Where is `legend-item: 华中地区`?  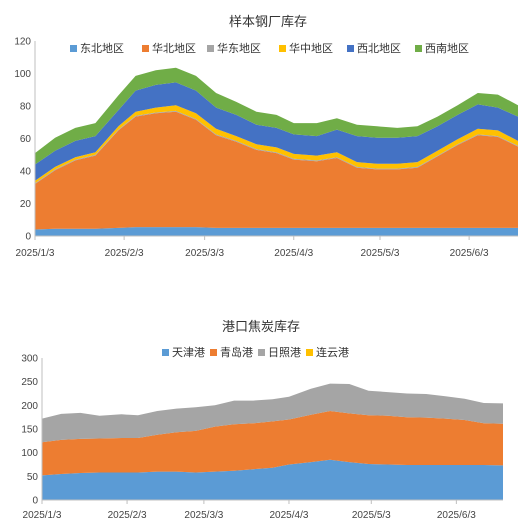 legend-item: 华中地区 is located at coordinates (306, 48).